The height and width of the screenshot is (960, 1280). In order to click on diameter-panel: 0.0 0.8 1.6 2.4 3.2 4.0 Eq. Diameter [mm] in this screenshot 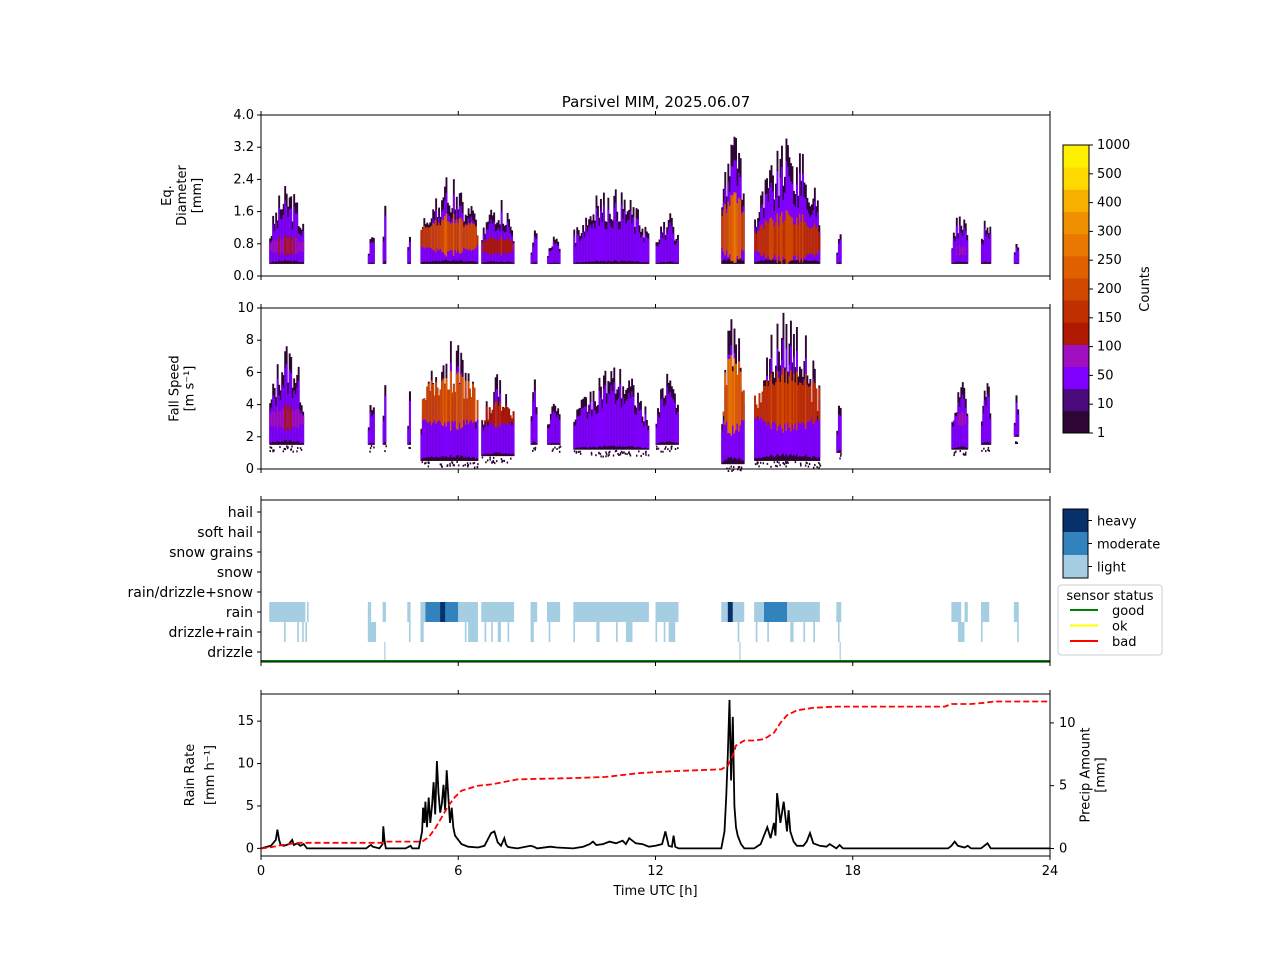, I will do `click(605, 196)`.